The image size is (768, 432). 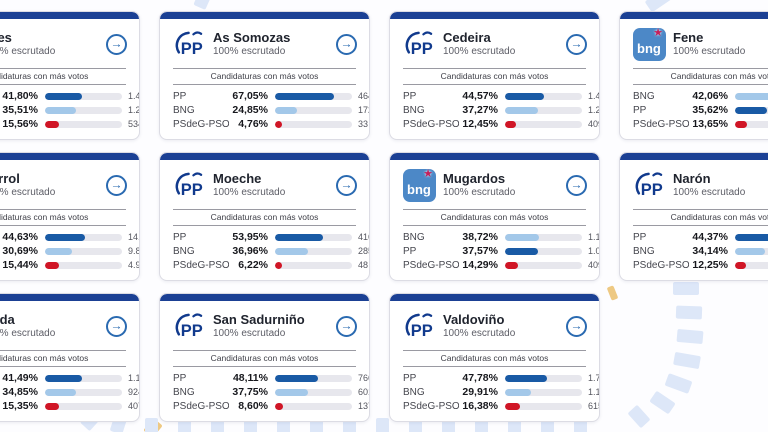 What do you see at coordinates (710, 265) in the screenshot?
I see `vote-percentage: 12,25%` at bounding box center [710, 265].